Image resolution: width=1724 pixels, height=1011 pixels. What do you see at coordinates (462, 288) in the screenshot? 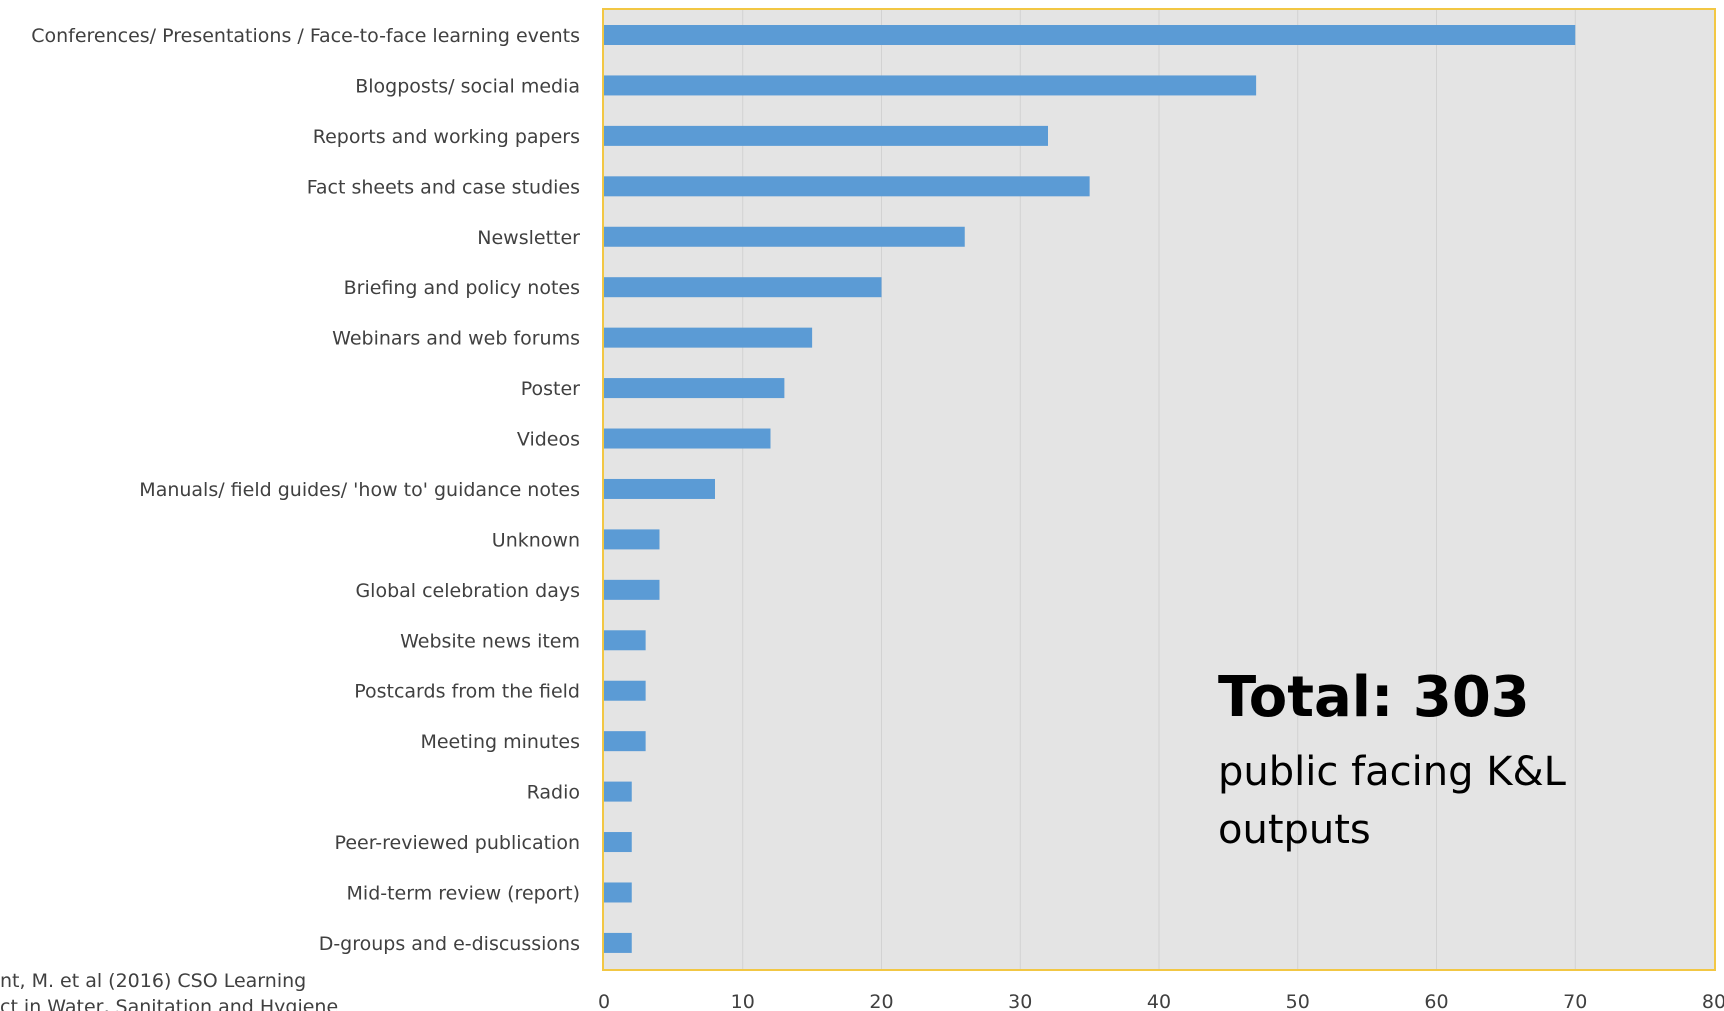
I see `category-label: Briefing and policy notes` at bounding box center [462, 288].